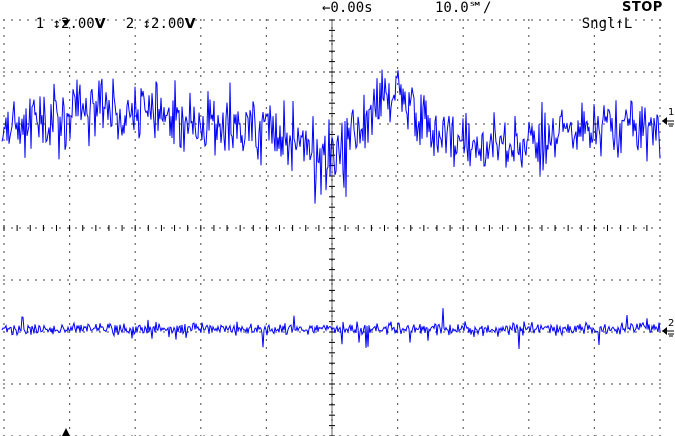 The width and height of the screenshot is (675, 436). I want to click on trigger-position-bottom-marker, so click(66, 432).